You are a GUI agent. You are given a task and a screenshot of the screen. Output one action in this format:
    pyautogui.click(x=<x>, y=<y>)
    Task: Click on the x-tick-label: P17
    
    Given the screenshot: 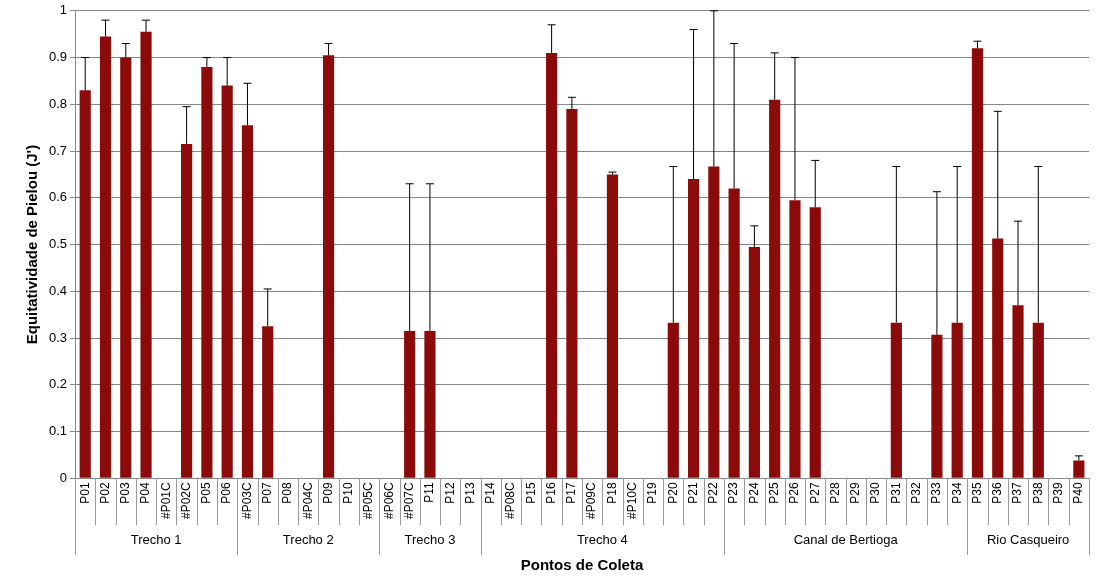 What is the action you would take?
    pyautogui.click(x=571, y=492)
    